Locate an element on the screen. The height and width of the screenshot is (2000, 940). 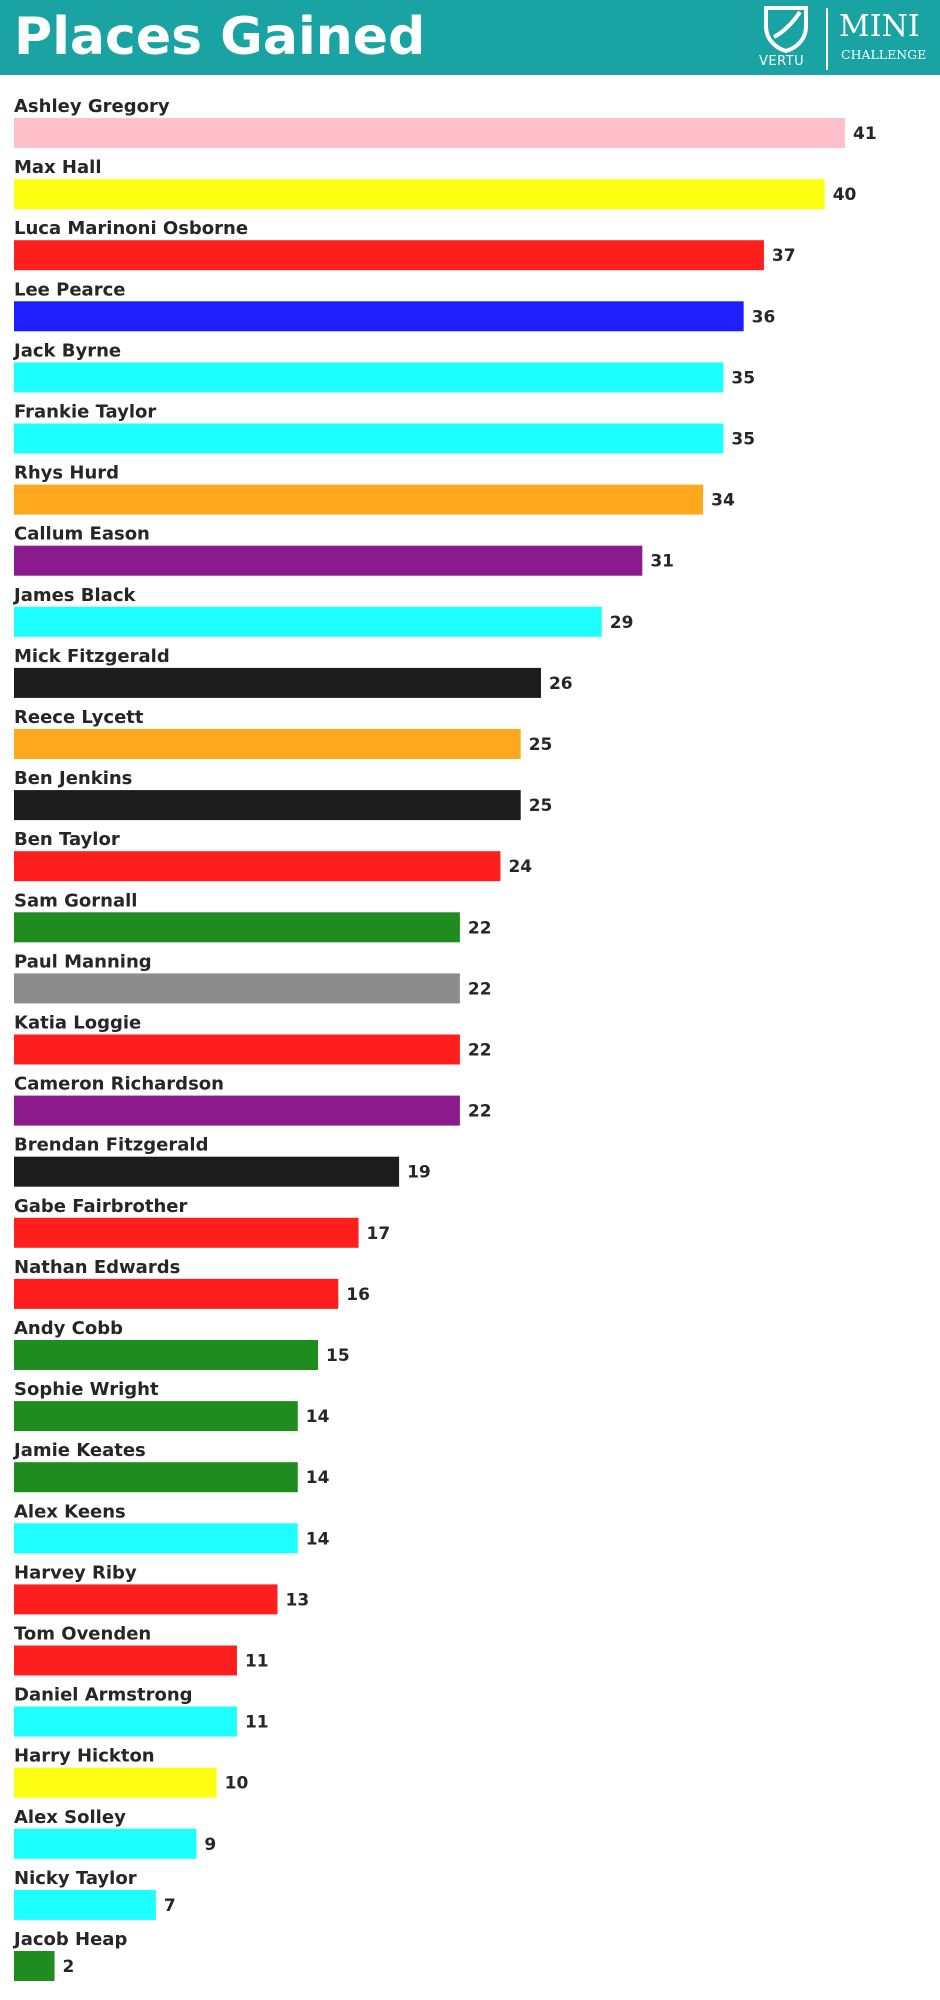
bar-label: Sophie Wright is located at coordinates (86, 1389).